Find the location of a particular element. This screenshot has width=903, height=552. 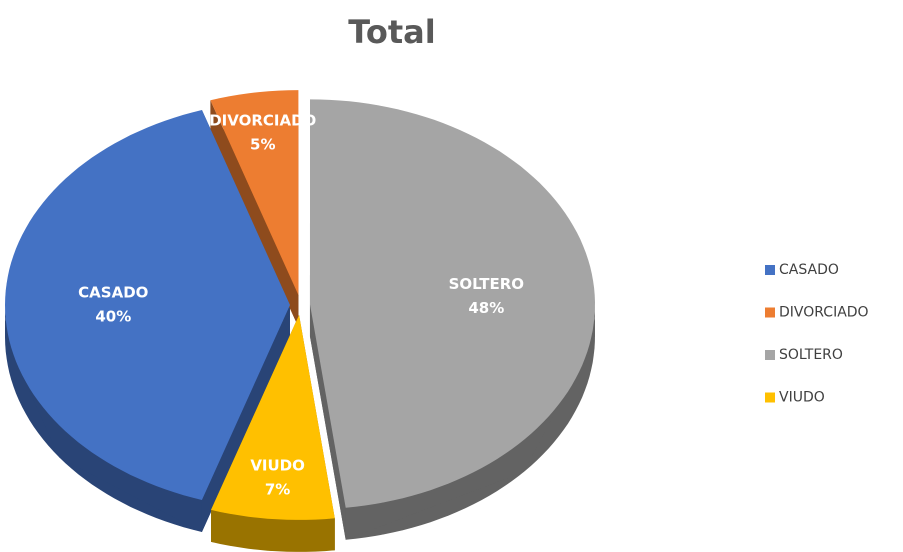

legend-label: DIVORCIADO is located at coordinates (824, 313).